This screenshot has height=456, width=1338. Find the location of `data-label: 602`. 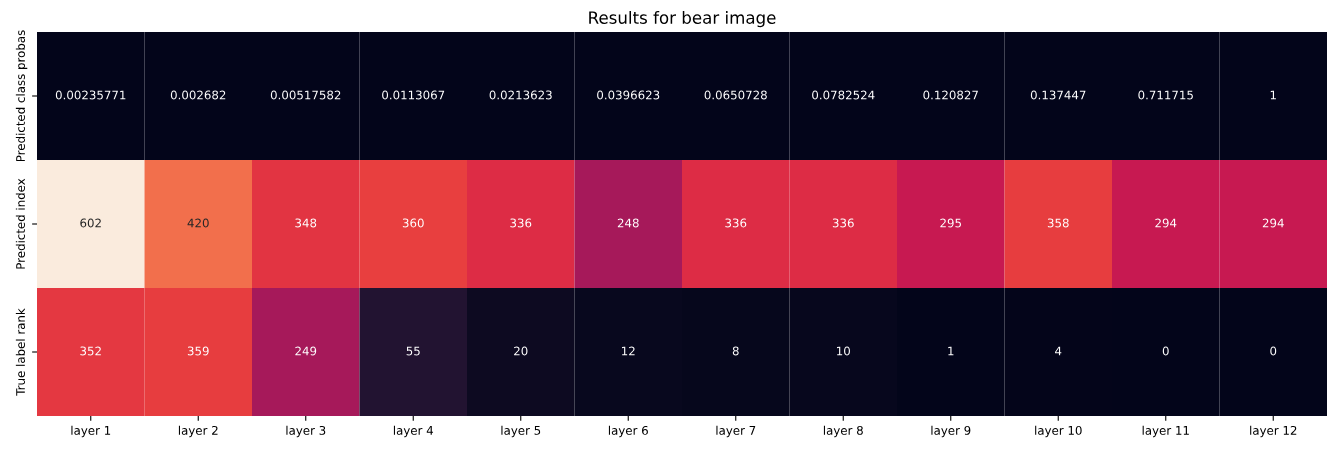

data-label: 602 is located at coordinates (90, 223).